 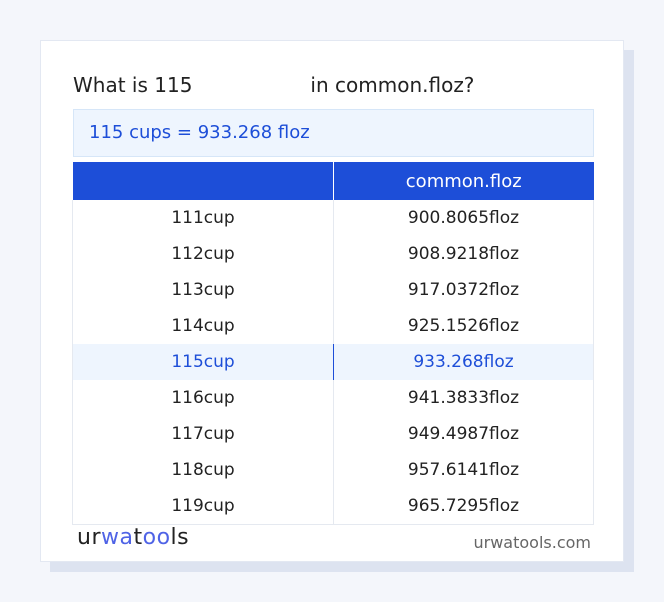 I want to click on urwatools-logo: urwatools, so click(x=133, y=537).